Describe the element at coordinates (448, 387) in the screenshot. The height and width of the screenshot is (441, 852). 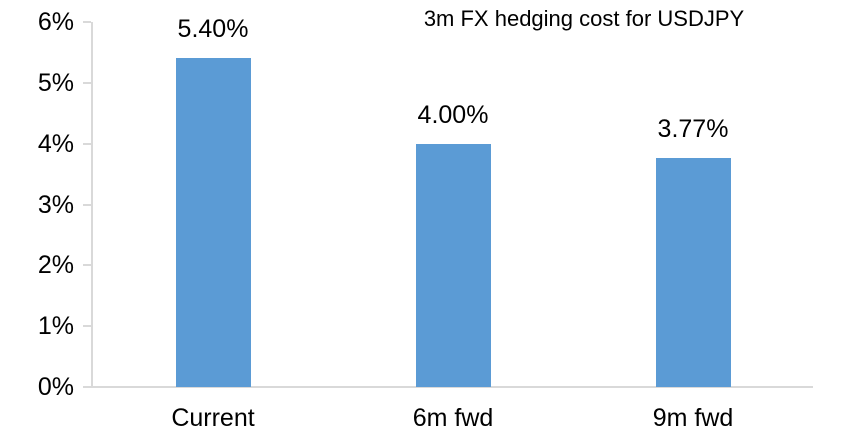
I see `x-axis-line` at that location.